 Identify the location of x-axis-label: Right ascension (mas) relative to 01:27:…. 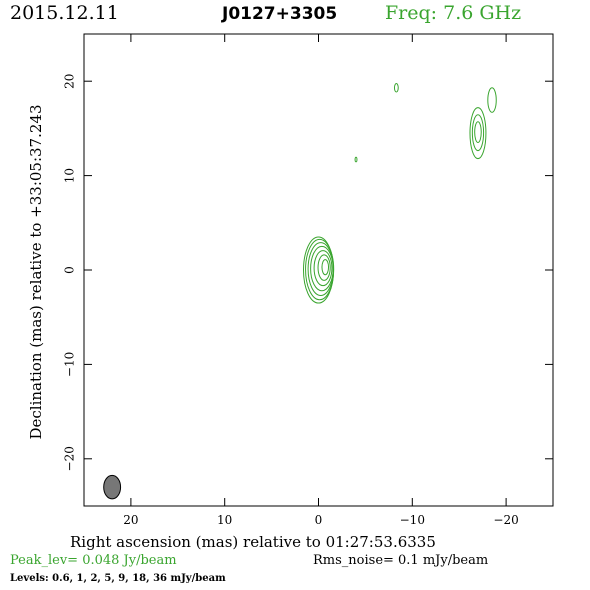
(253, 542).